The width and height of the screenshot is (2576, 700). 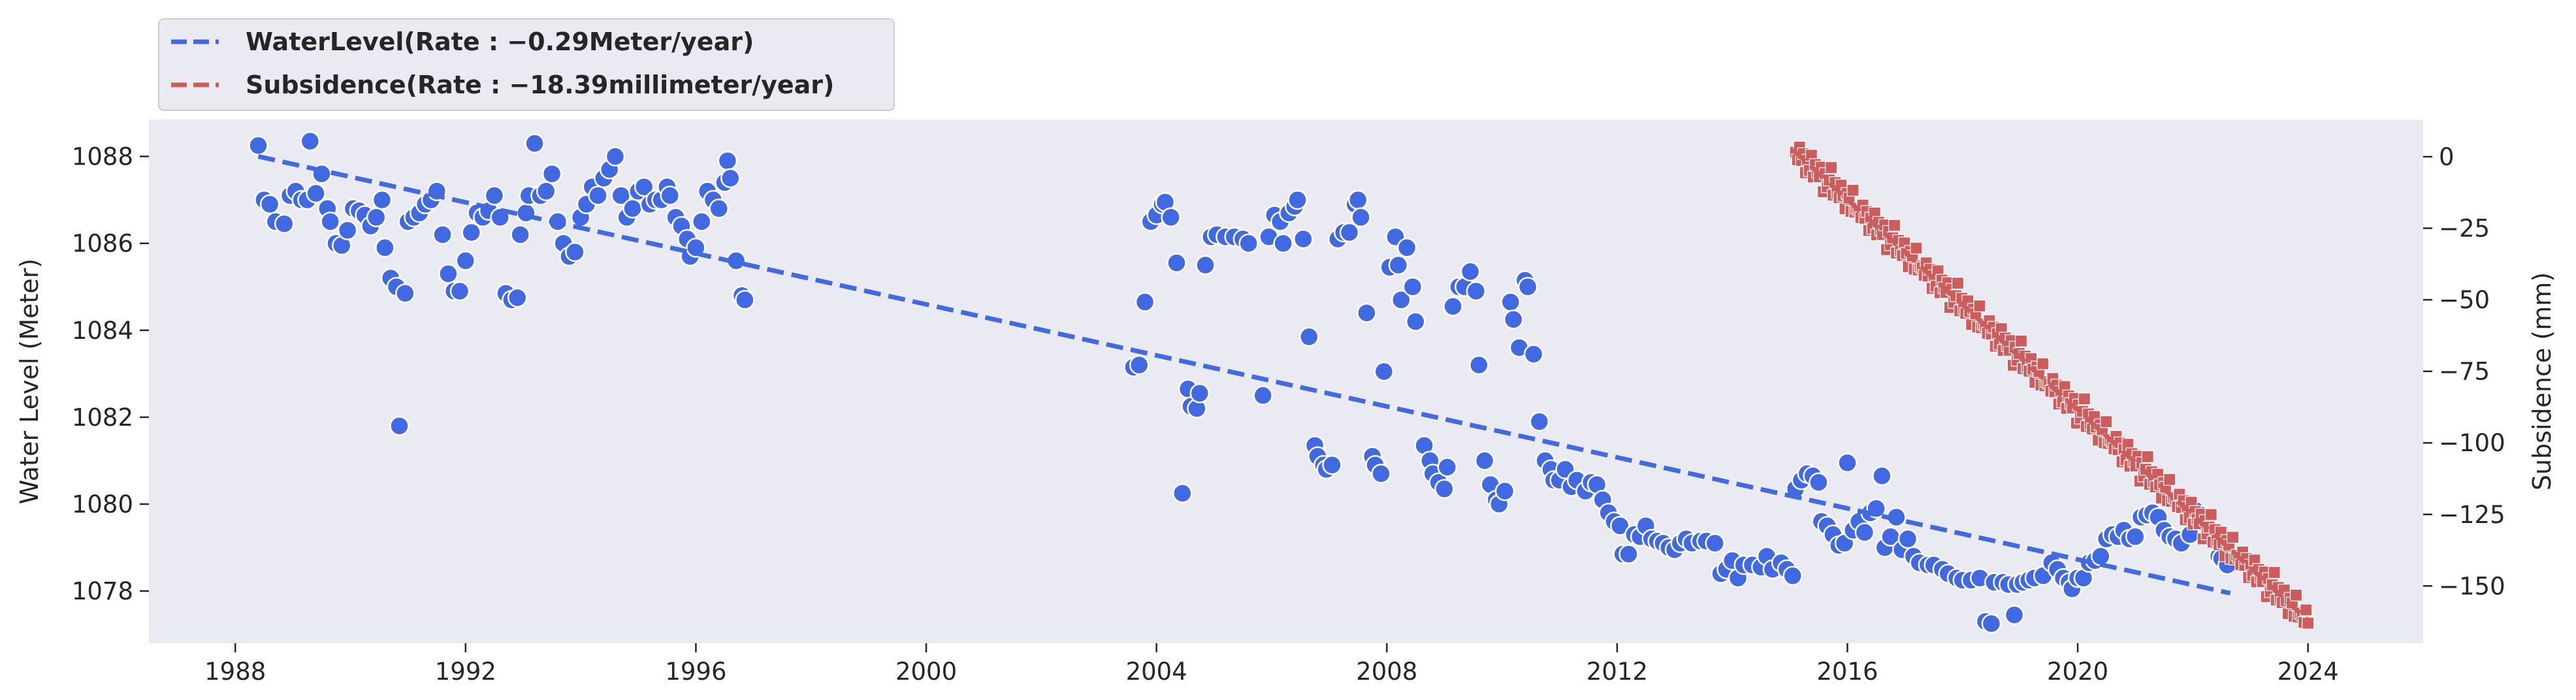 What do you see at coordinates (2447, 157) in the screenshot?
I see `y-right-tick-label: 0` at bounding box center [2447, 157].